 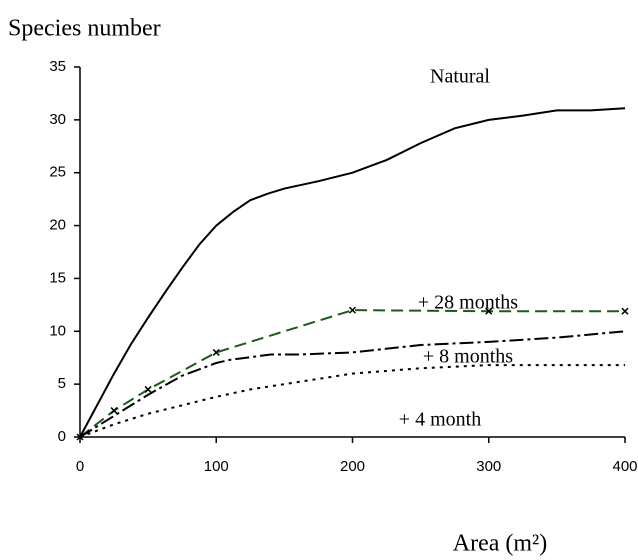 I want to click on y-tick-label: 25, so click(x=57, y=172).